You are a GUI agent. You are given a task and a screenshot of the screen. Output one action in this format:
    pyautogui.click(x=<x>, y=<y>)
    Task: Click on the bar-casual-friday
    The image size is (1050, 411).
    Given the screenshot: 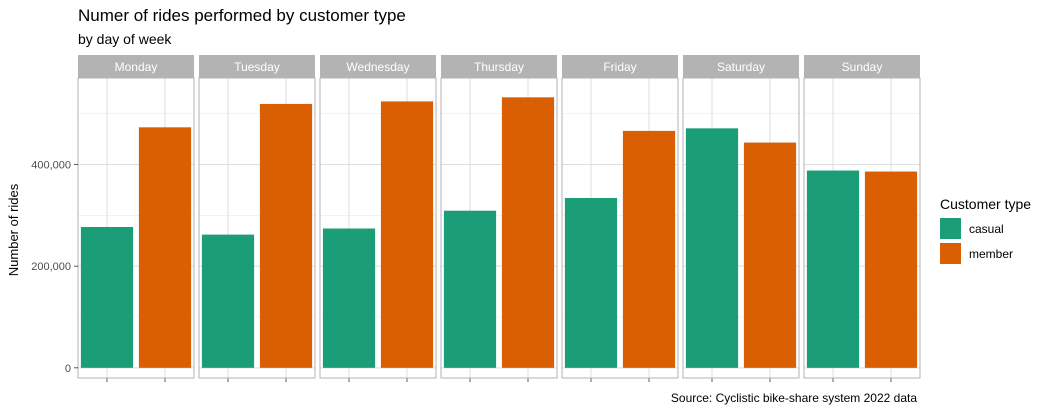 What is the action you would take?
    pyautogui.click(x=591, y=283)
    